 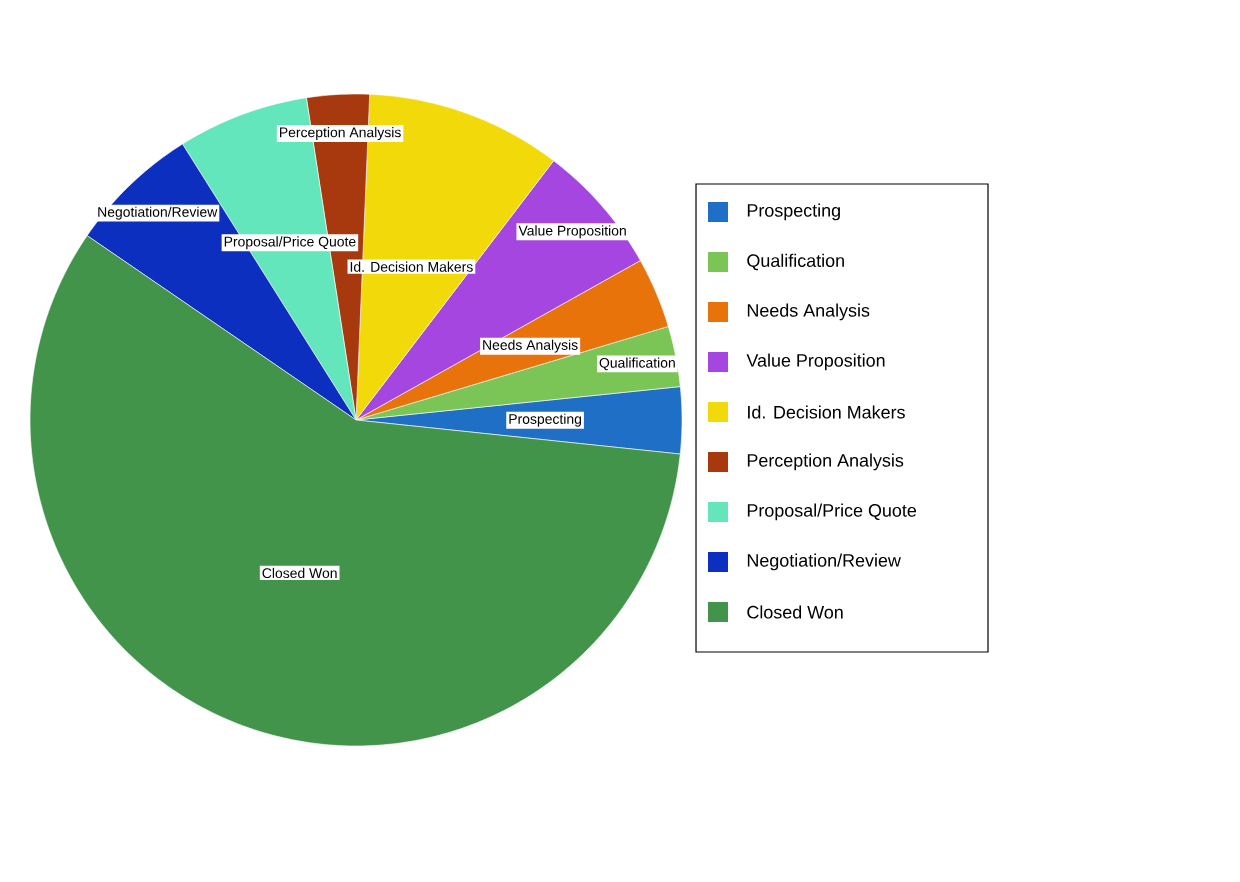 I want to click on legend-label: Value Proposition, so click(x=815, y=362).